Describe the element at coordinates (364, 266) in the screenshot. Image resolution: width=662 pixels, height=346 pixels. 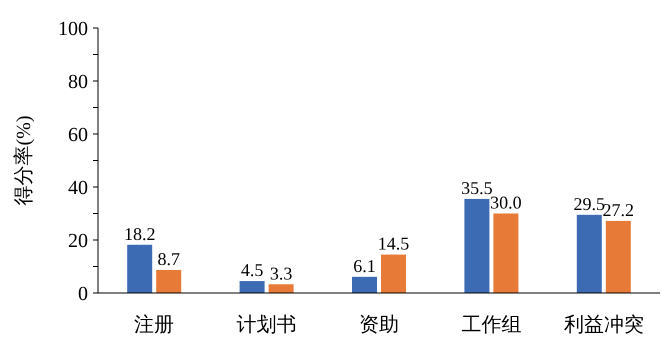
I see `data-label: 6.1` at that location.